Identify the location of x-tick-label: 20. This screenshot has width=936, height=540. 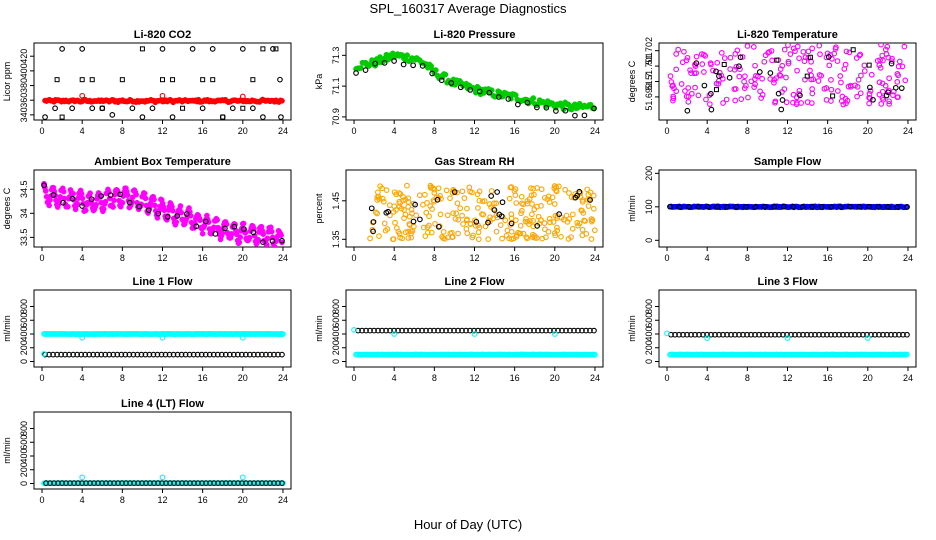
(555, 131).